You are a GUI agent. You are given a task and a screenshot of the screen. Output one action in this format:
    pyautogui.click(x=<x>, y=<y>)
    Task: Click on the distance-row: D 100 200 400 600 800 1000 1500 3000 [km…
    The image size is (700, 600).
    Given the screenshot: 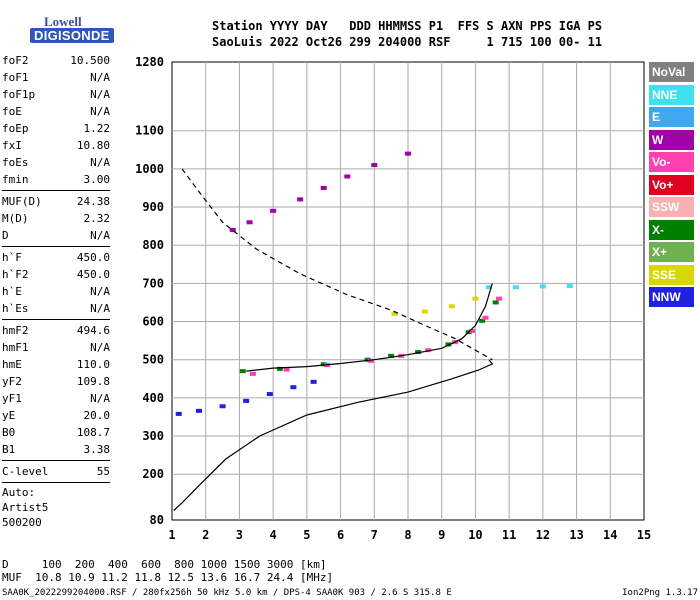 What is the action you would take?
    pyautogui.click(x=164, y=564)
    